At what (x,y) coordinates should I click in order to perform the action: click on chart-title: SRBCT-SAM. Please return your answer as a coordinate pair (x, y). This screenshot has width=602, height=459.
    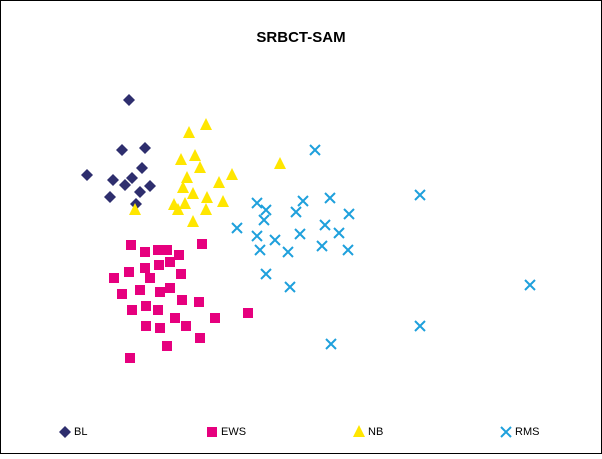
    Looking at the image, I should click on (300, 37).